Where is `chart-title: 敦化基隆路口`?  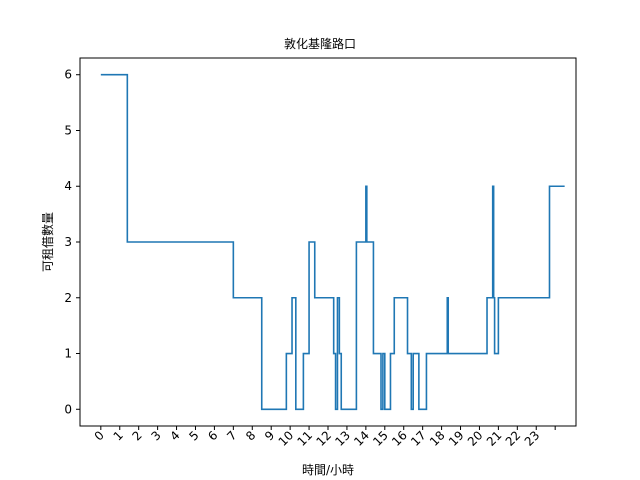
chart-title: 敦化基隆路口 is located at coordinates (320, 43).